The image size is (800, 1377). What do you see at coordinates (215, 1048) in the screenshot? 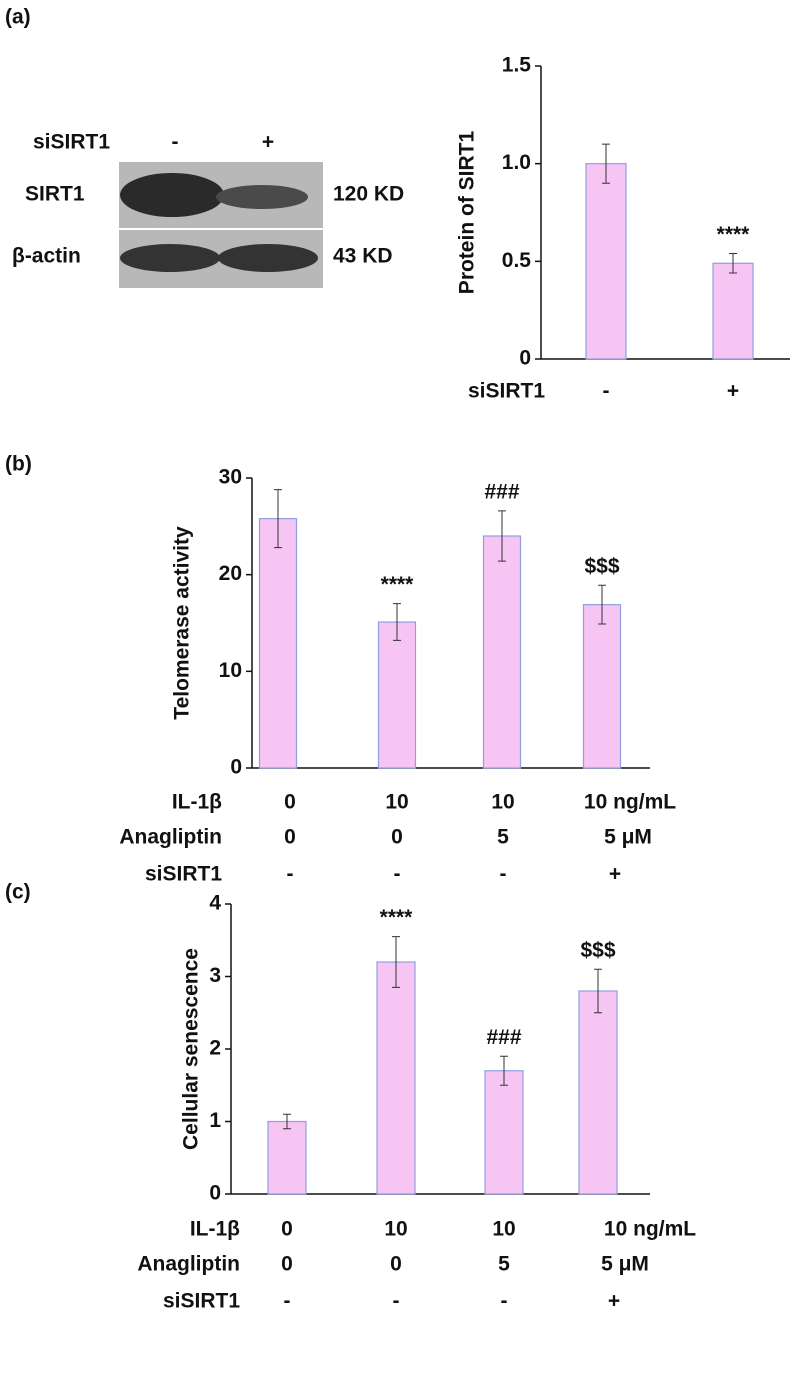
I see `y-tick-label: 2` at bounding box center [215, 1048].